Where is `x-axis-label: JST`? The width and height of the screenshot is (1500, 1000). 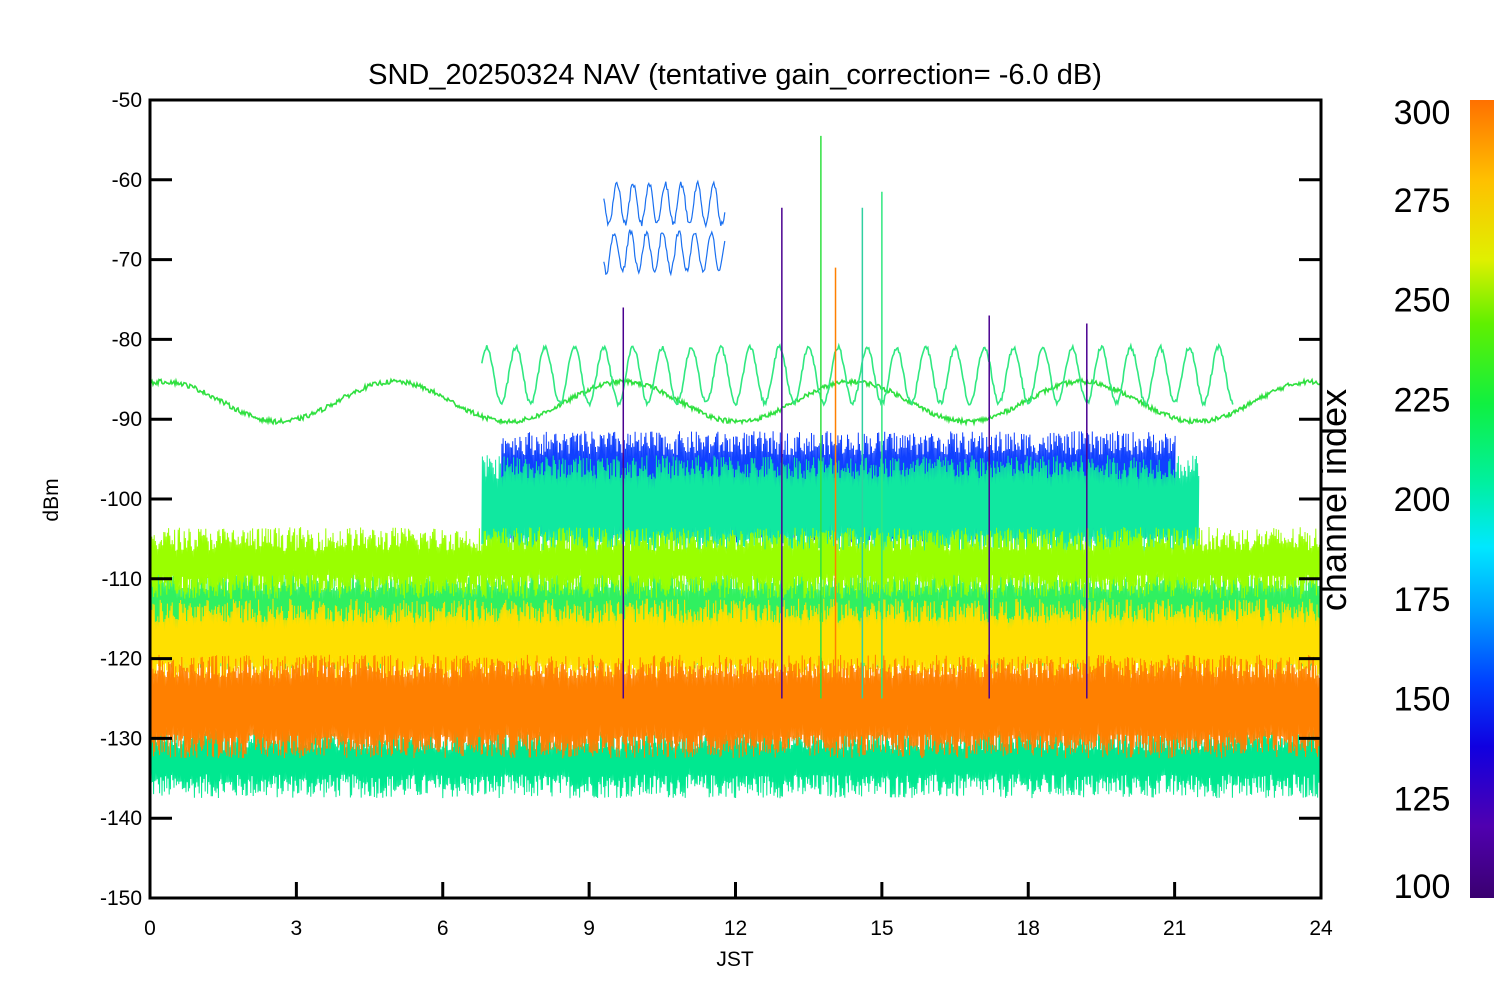
x-axis-label: JST is located at coordinates (735, 959).